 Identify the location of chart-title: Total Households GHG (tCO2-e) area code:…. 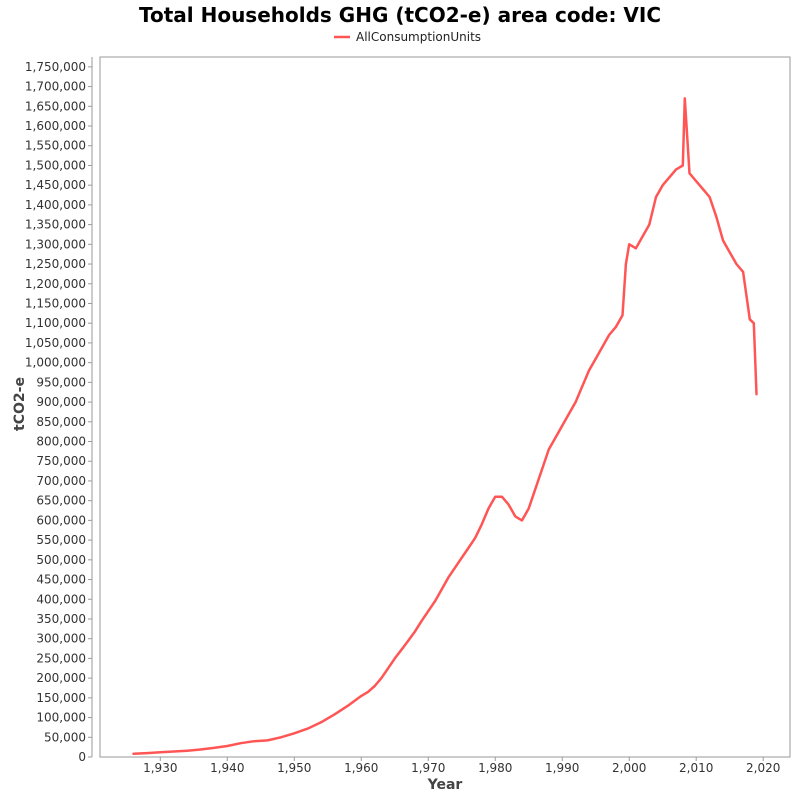
(400, 15).